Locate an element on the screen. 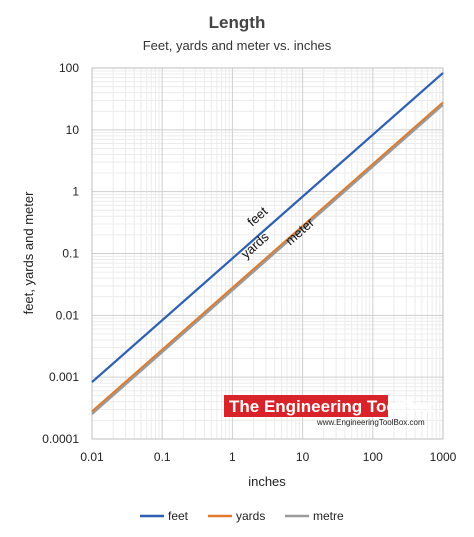  chart-subtitle: Feet, yards and meter vs. inches is located at coordinates (237, 45).